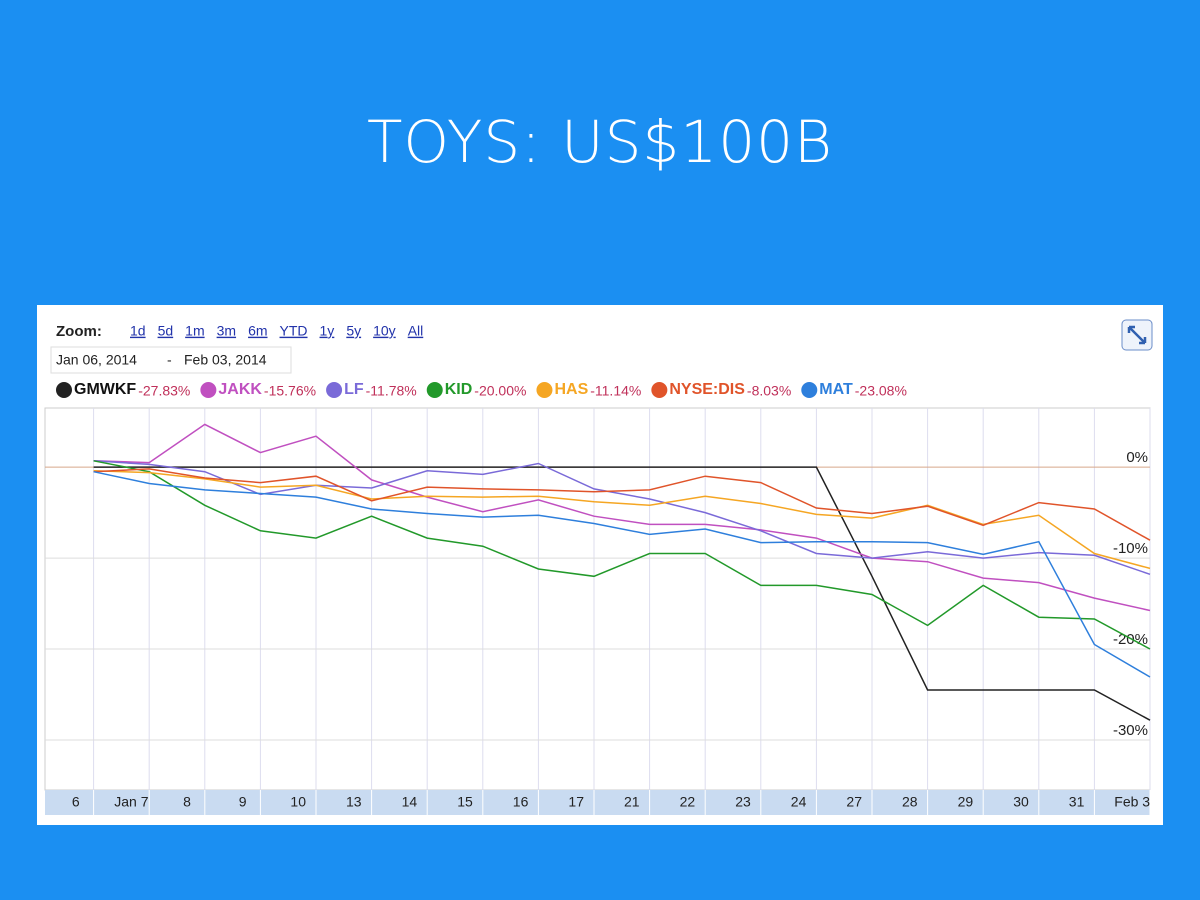  I want to click on x-tick-label: 9, so click(243, 802).